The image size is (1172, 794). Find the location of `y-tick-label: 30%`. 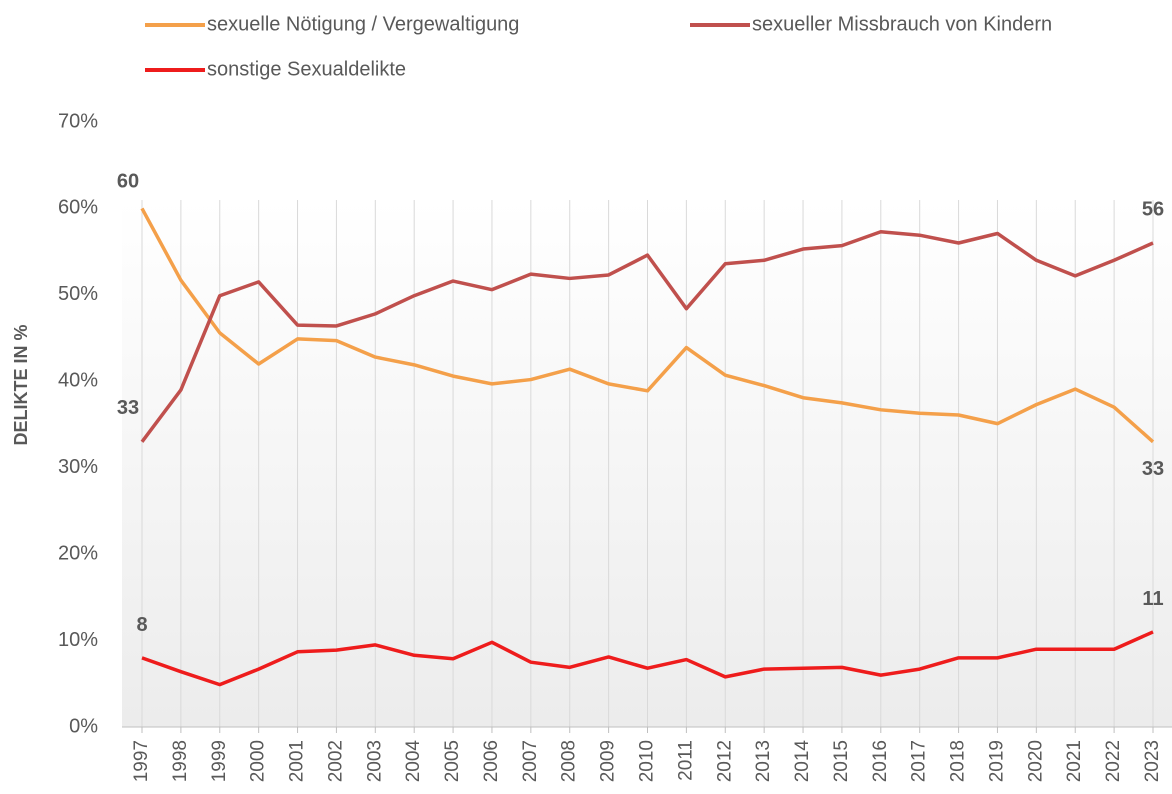

y-tick-label: 30% is located at coordinates (78, 467).